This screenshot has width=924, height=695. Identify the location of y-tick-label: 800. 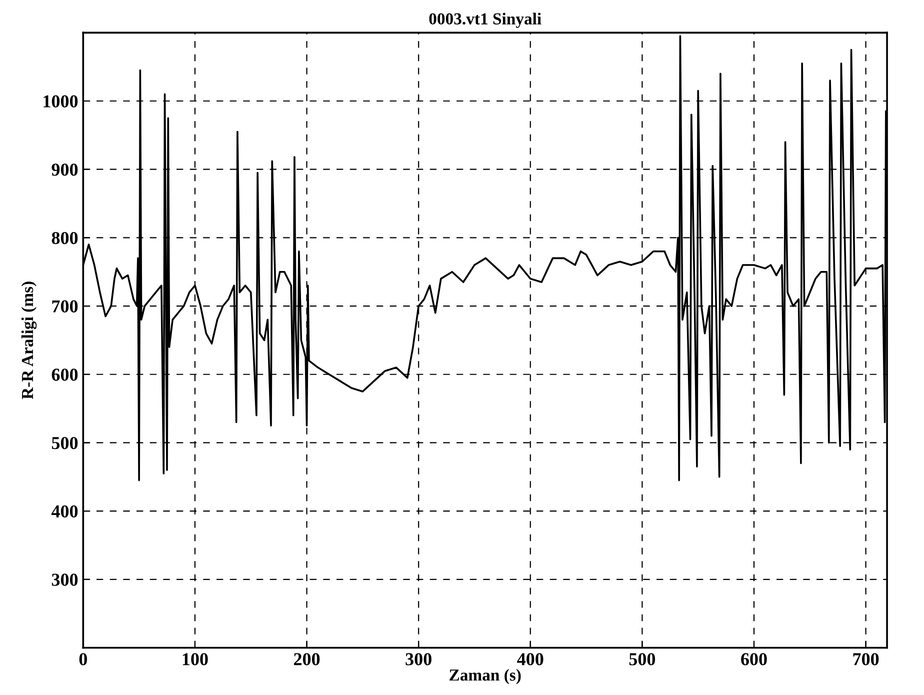
(65, 238).